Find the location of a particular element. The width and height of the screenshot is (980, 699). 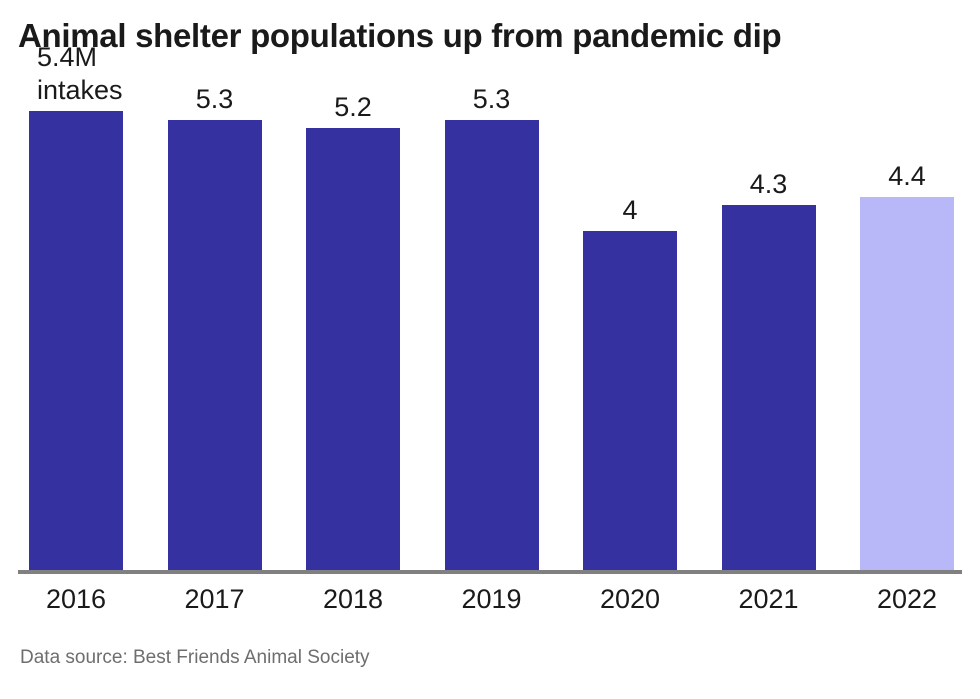

bar-value-label-2018: 5.2 is located at coordinates (353, 107).